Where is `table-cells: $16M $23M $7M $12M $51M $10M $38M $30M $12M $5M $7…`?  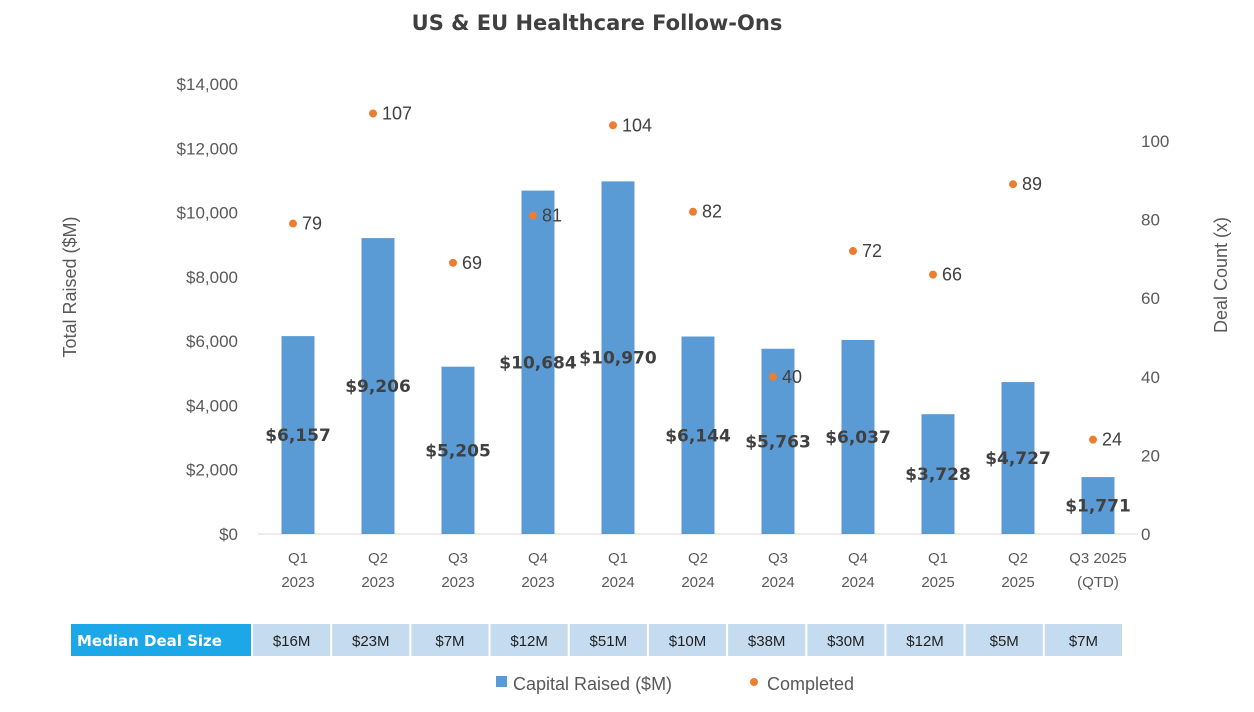 table-cells: $16M $23M $7M $12M $51M $10M $38M $30M $12M $5M $7… is located at coordinates (687, 640).